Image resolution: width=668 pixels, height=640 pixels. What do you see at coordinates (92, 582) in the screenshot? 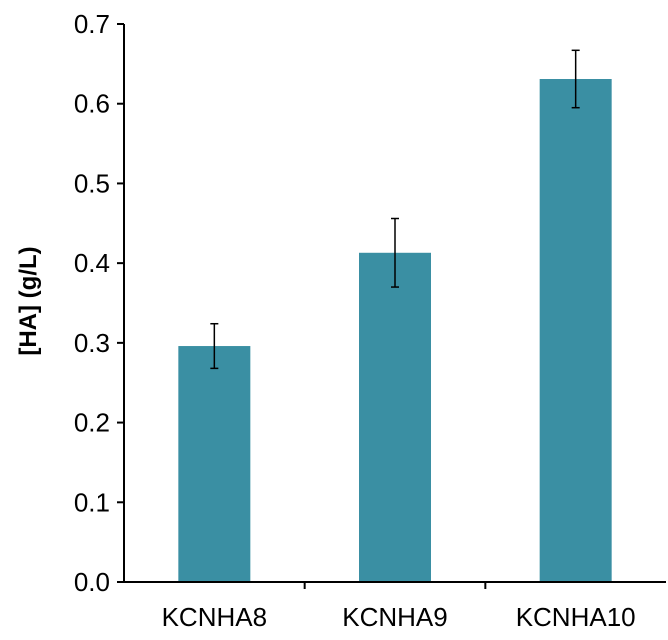
I see `y-tick-label: 0.0` at bounding box center [92, 582].